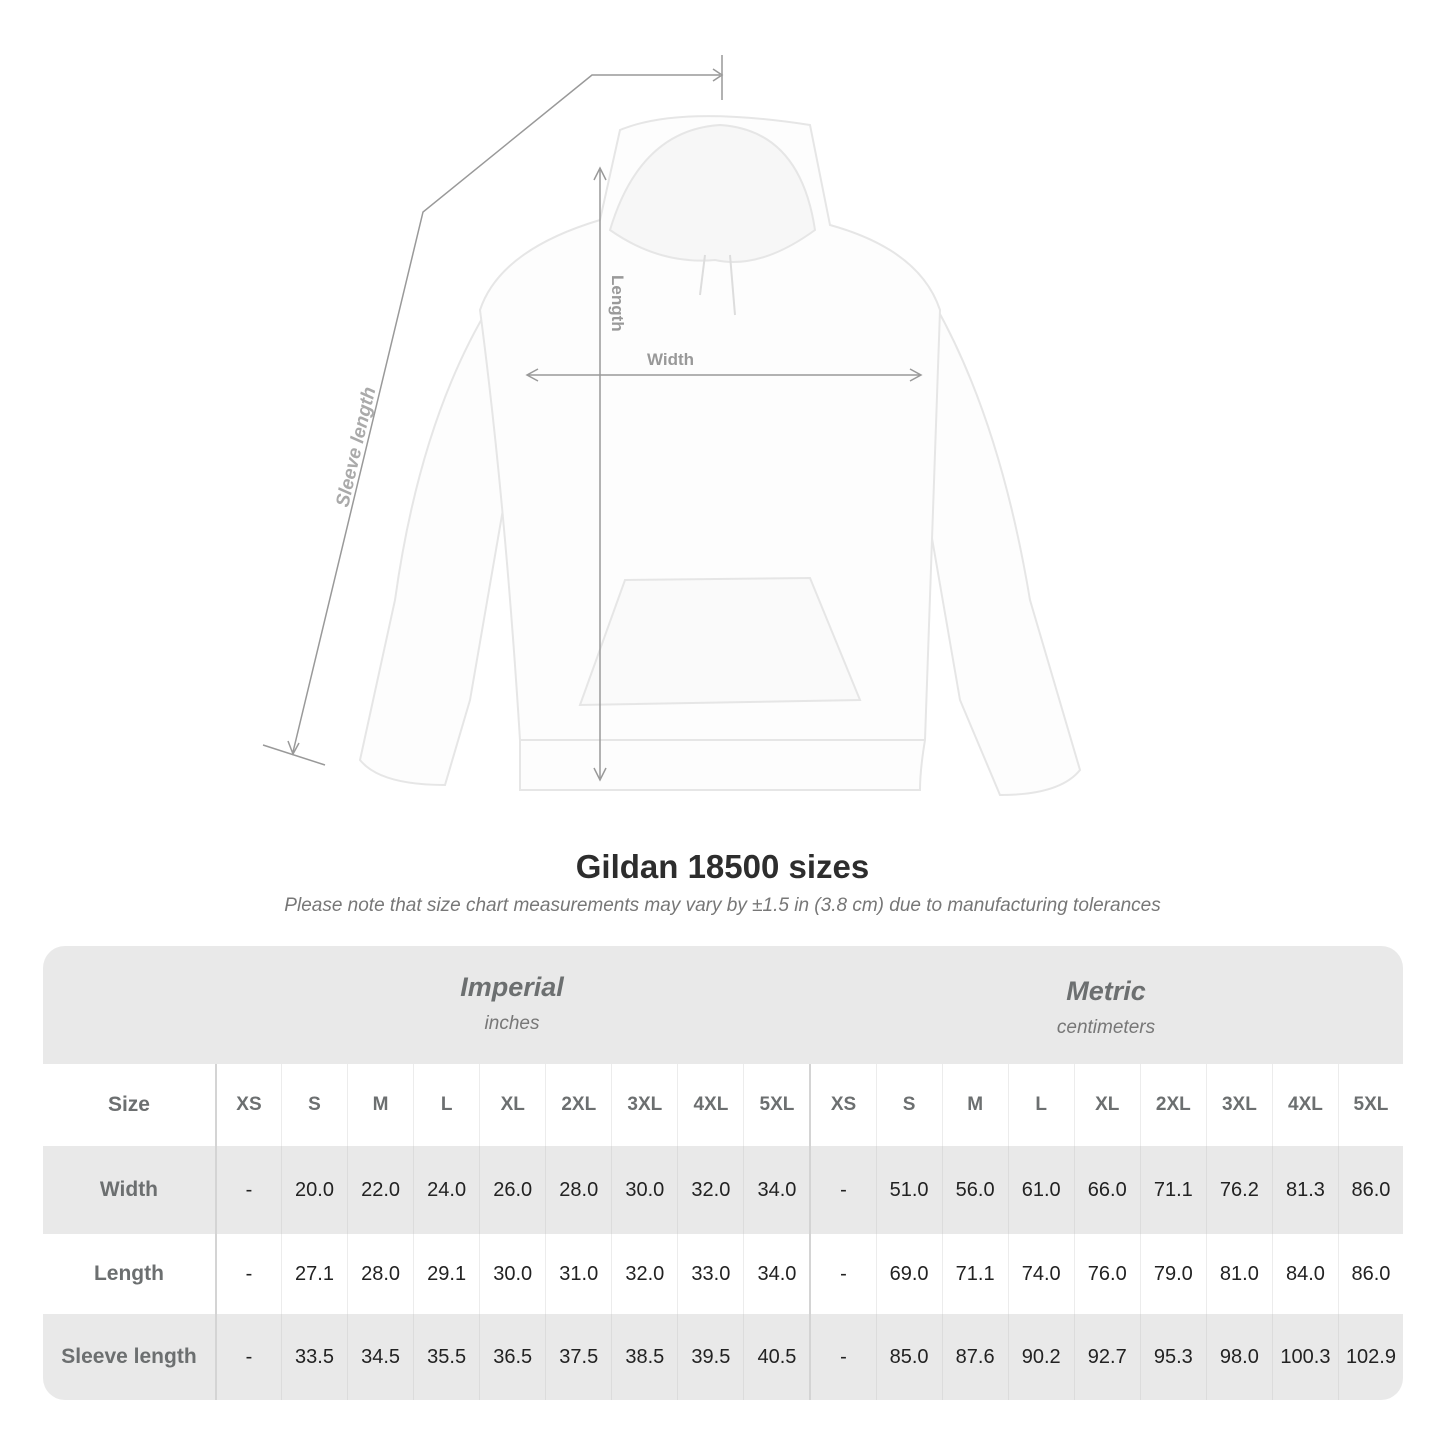 This screenshot has height=1445, width=1445. Describe the element at coordinates (1238, 1274) in the screenshot. I see `metric-value-cell: 81.0` at that location.